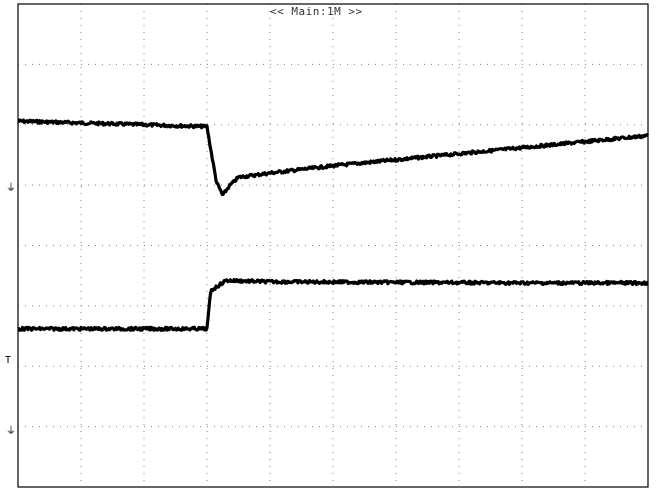 The height and width of the screenshot is (494, 656). What do you see at coordinates (11, 431) in the screenshot?
I see `ch2-ground-marker-icon: ⏚` at bounding box center [11, 431].